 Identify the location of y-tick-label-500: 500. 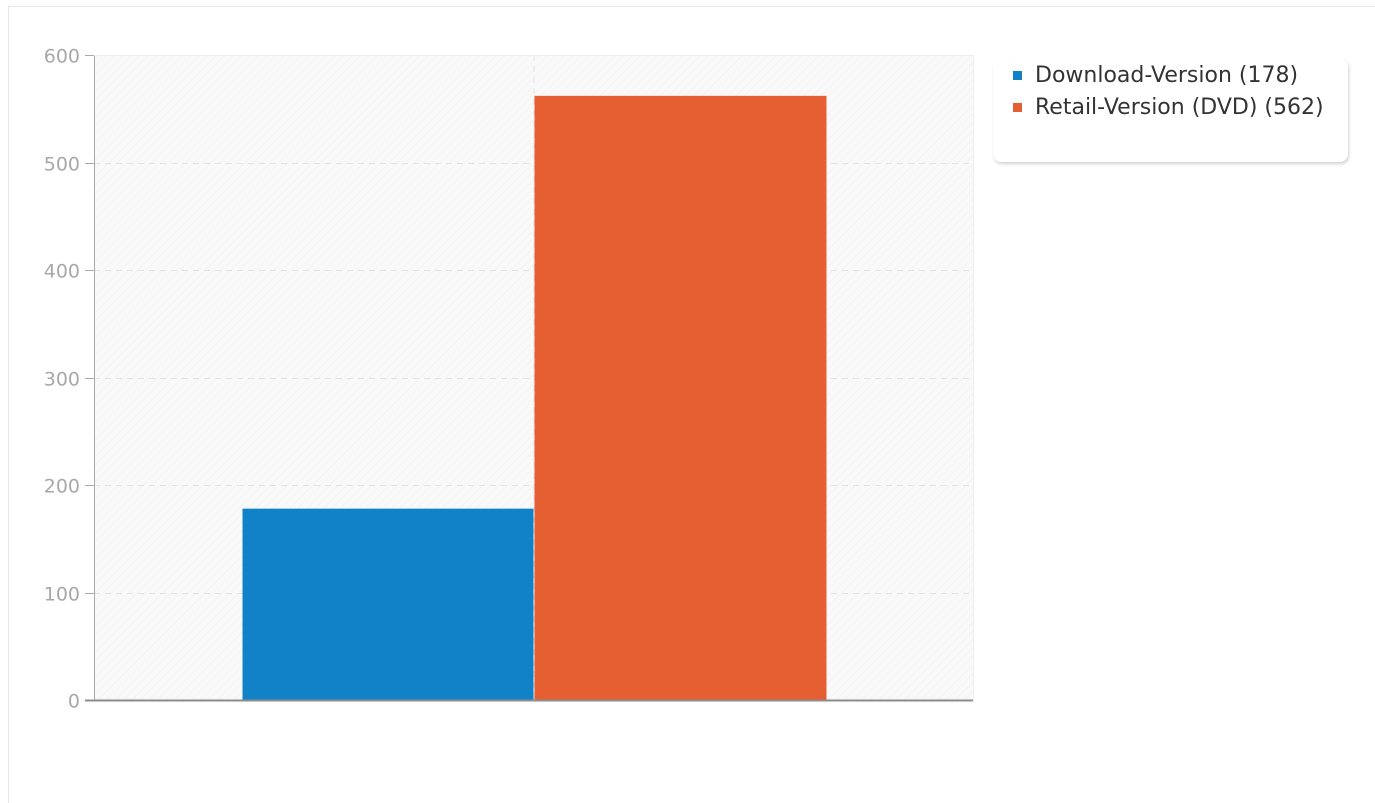
(62, 165).